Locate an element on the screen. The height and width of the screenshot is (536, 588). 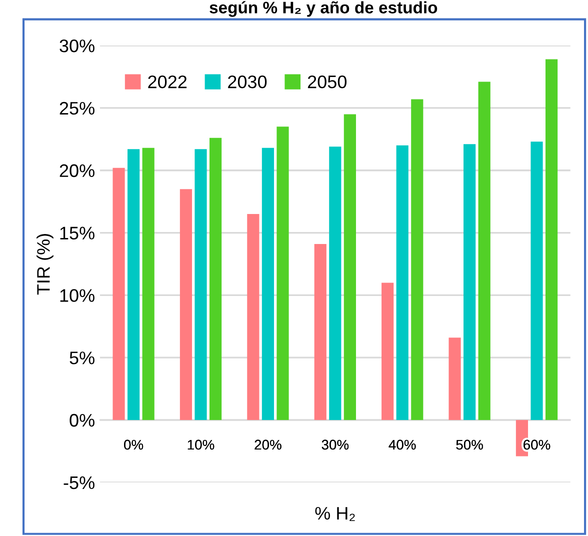
x-tick-label: 0% is located at coordinates (134, 445).